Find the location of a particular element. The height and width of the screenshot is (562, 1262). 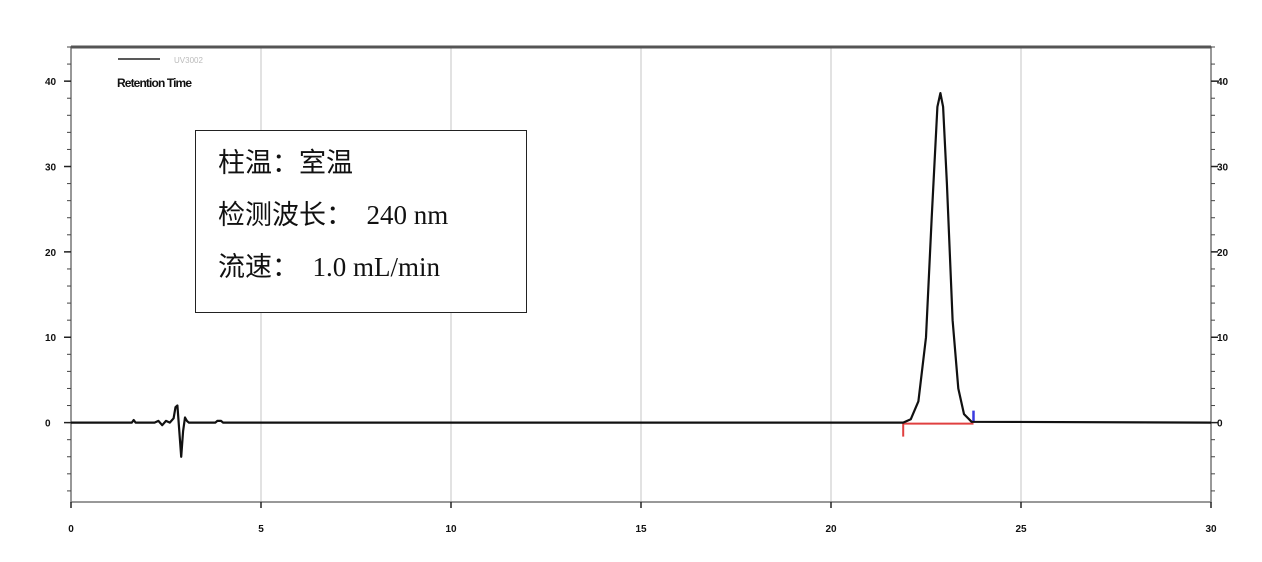

y-tick-label-right: 40 is located at coordinates (1223, 82).